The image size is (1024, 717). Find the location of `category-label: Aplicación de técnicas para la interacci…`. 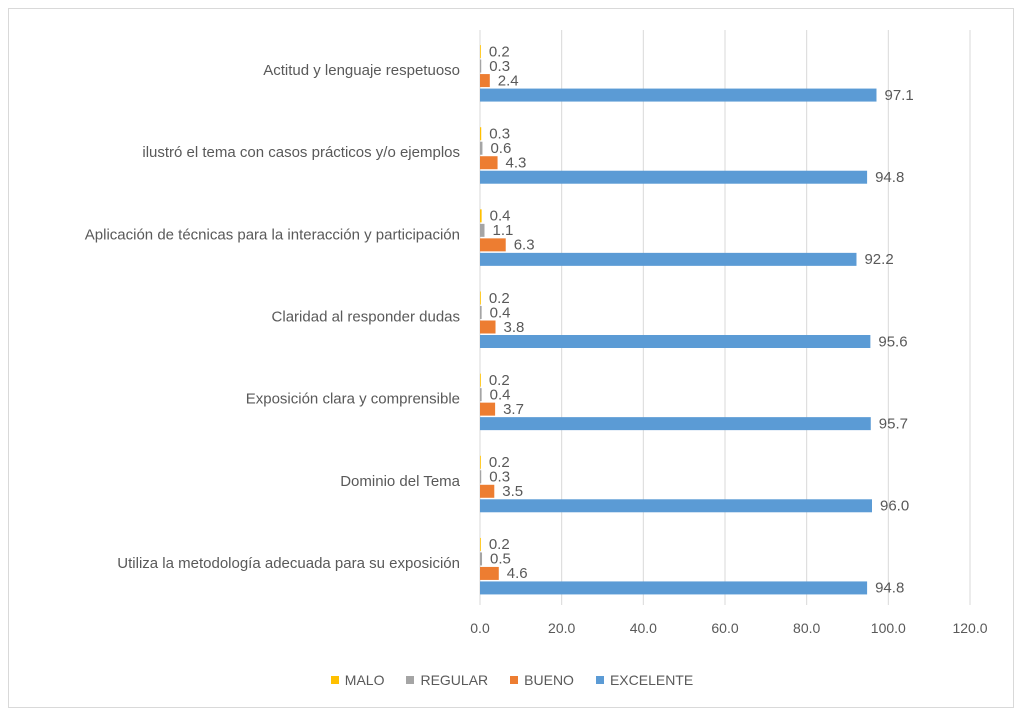

category-label: Aplicación de técnicas para la interacci… is located at coordinates (272, 234).